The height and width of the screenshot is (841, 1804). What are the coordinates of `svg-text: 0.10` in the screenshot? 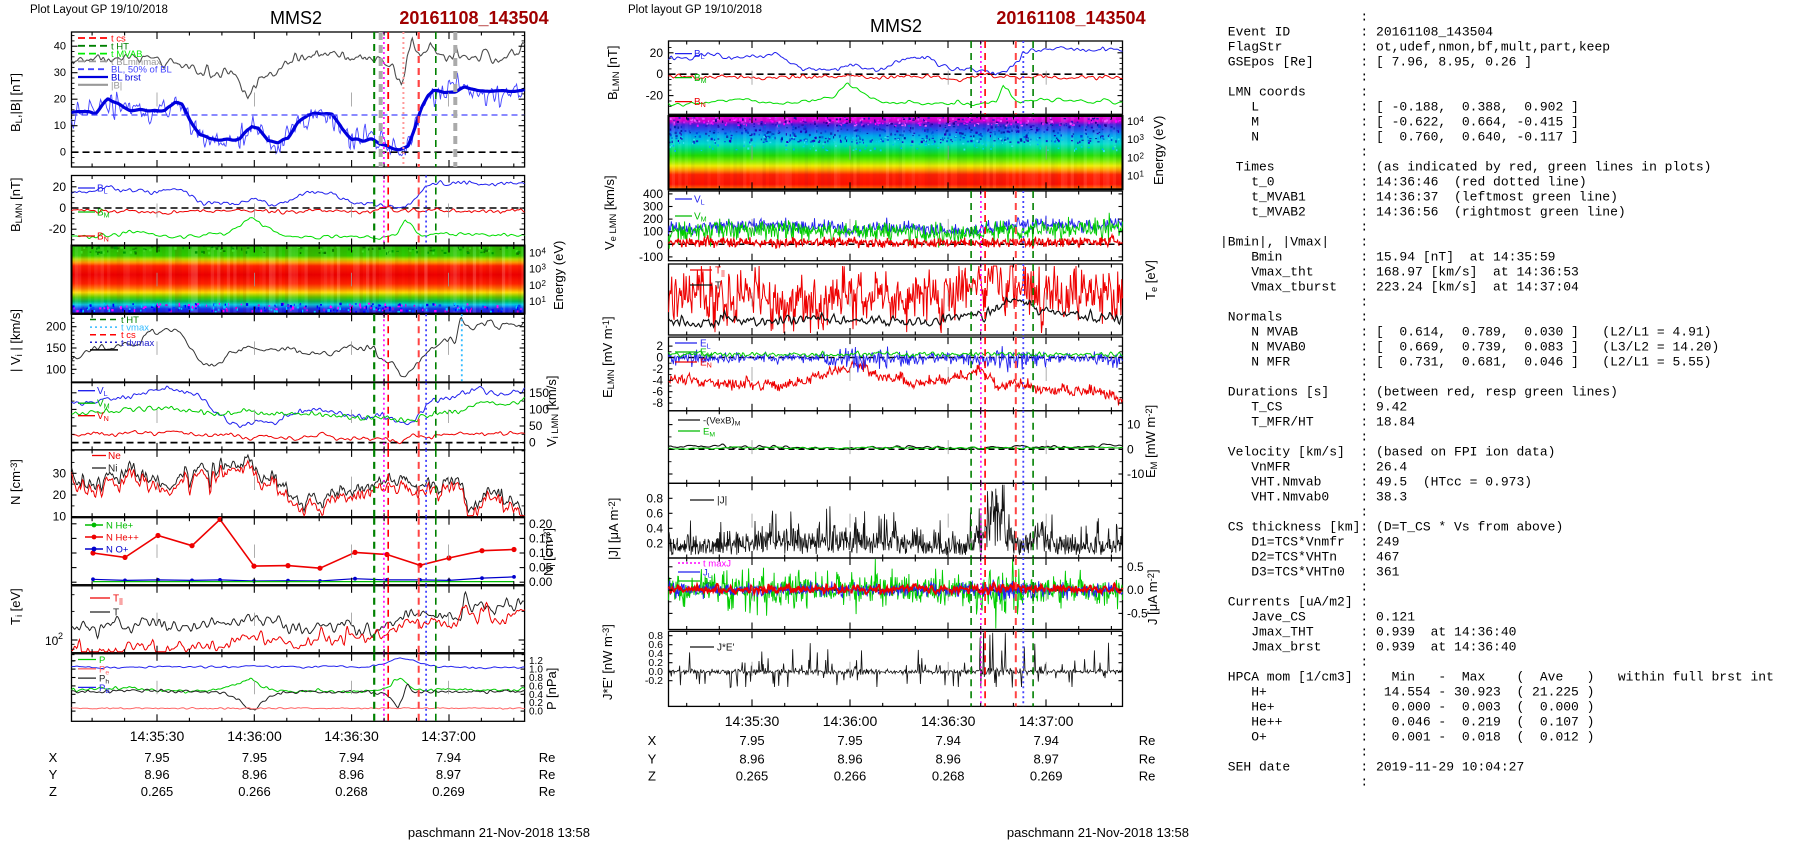 It's located at (541, 553).